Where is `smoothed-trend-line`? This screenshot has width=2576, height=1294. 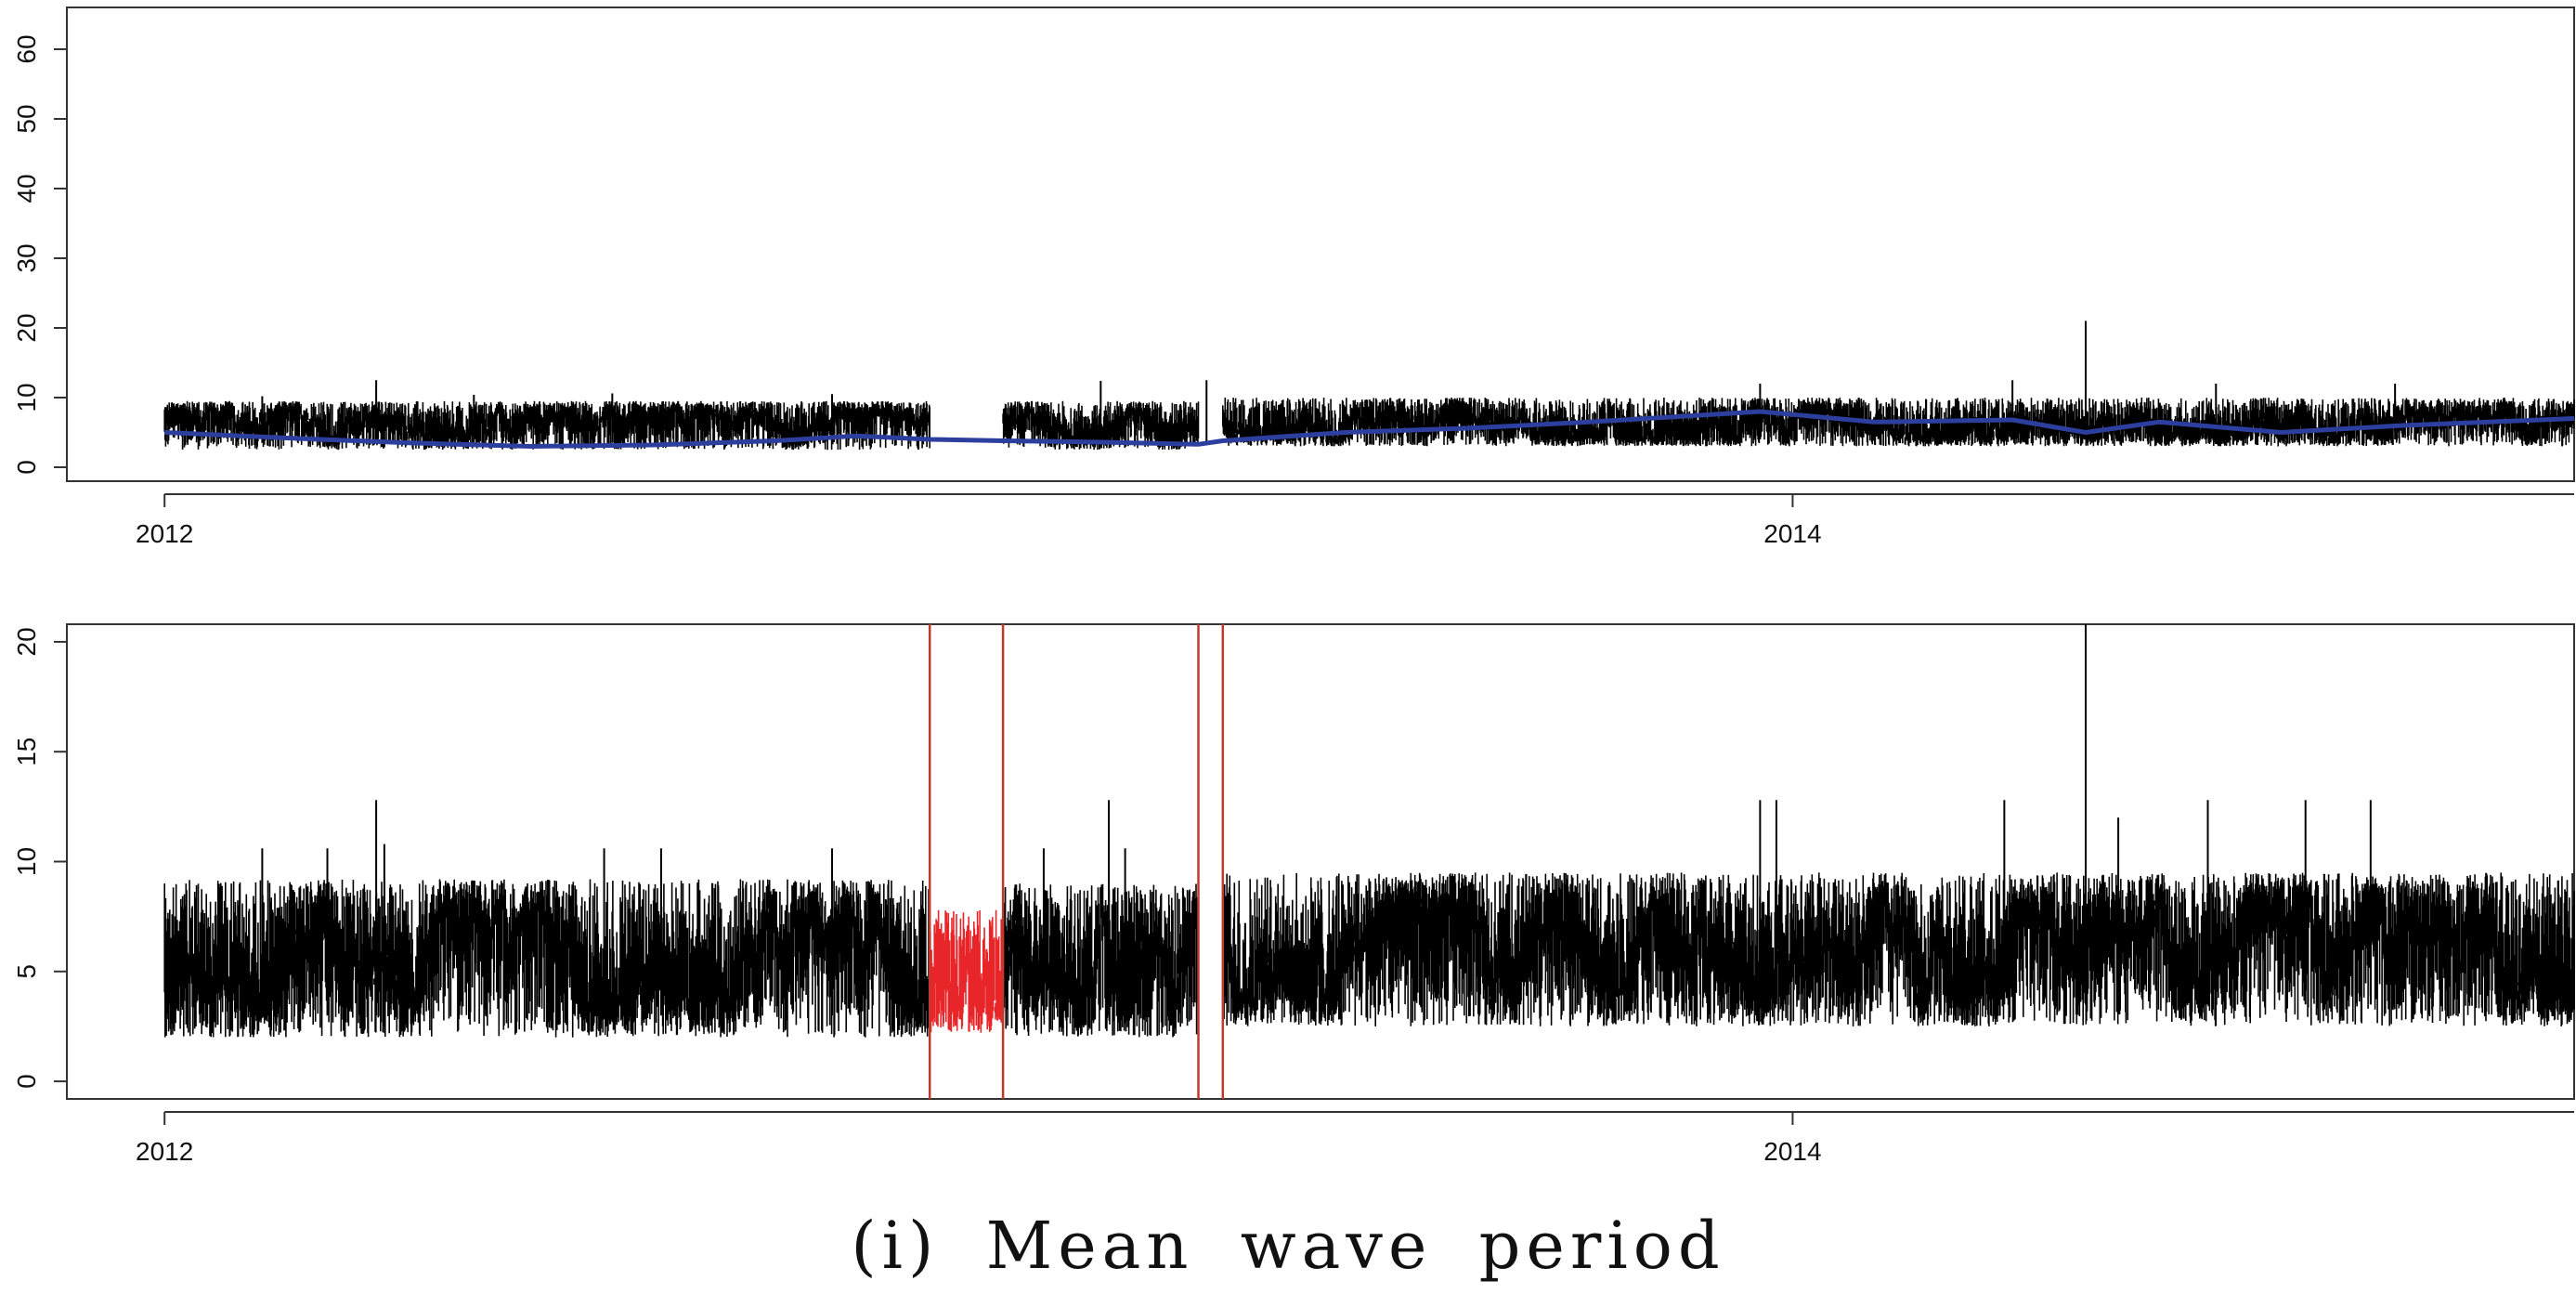 smoothed-trend-line is located at coordinates (1369, 429).